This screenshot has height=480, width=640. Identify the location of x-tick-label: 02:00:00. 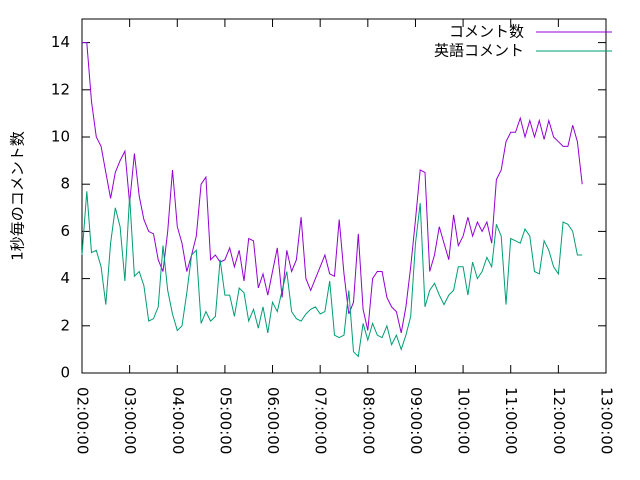
(83, 420).